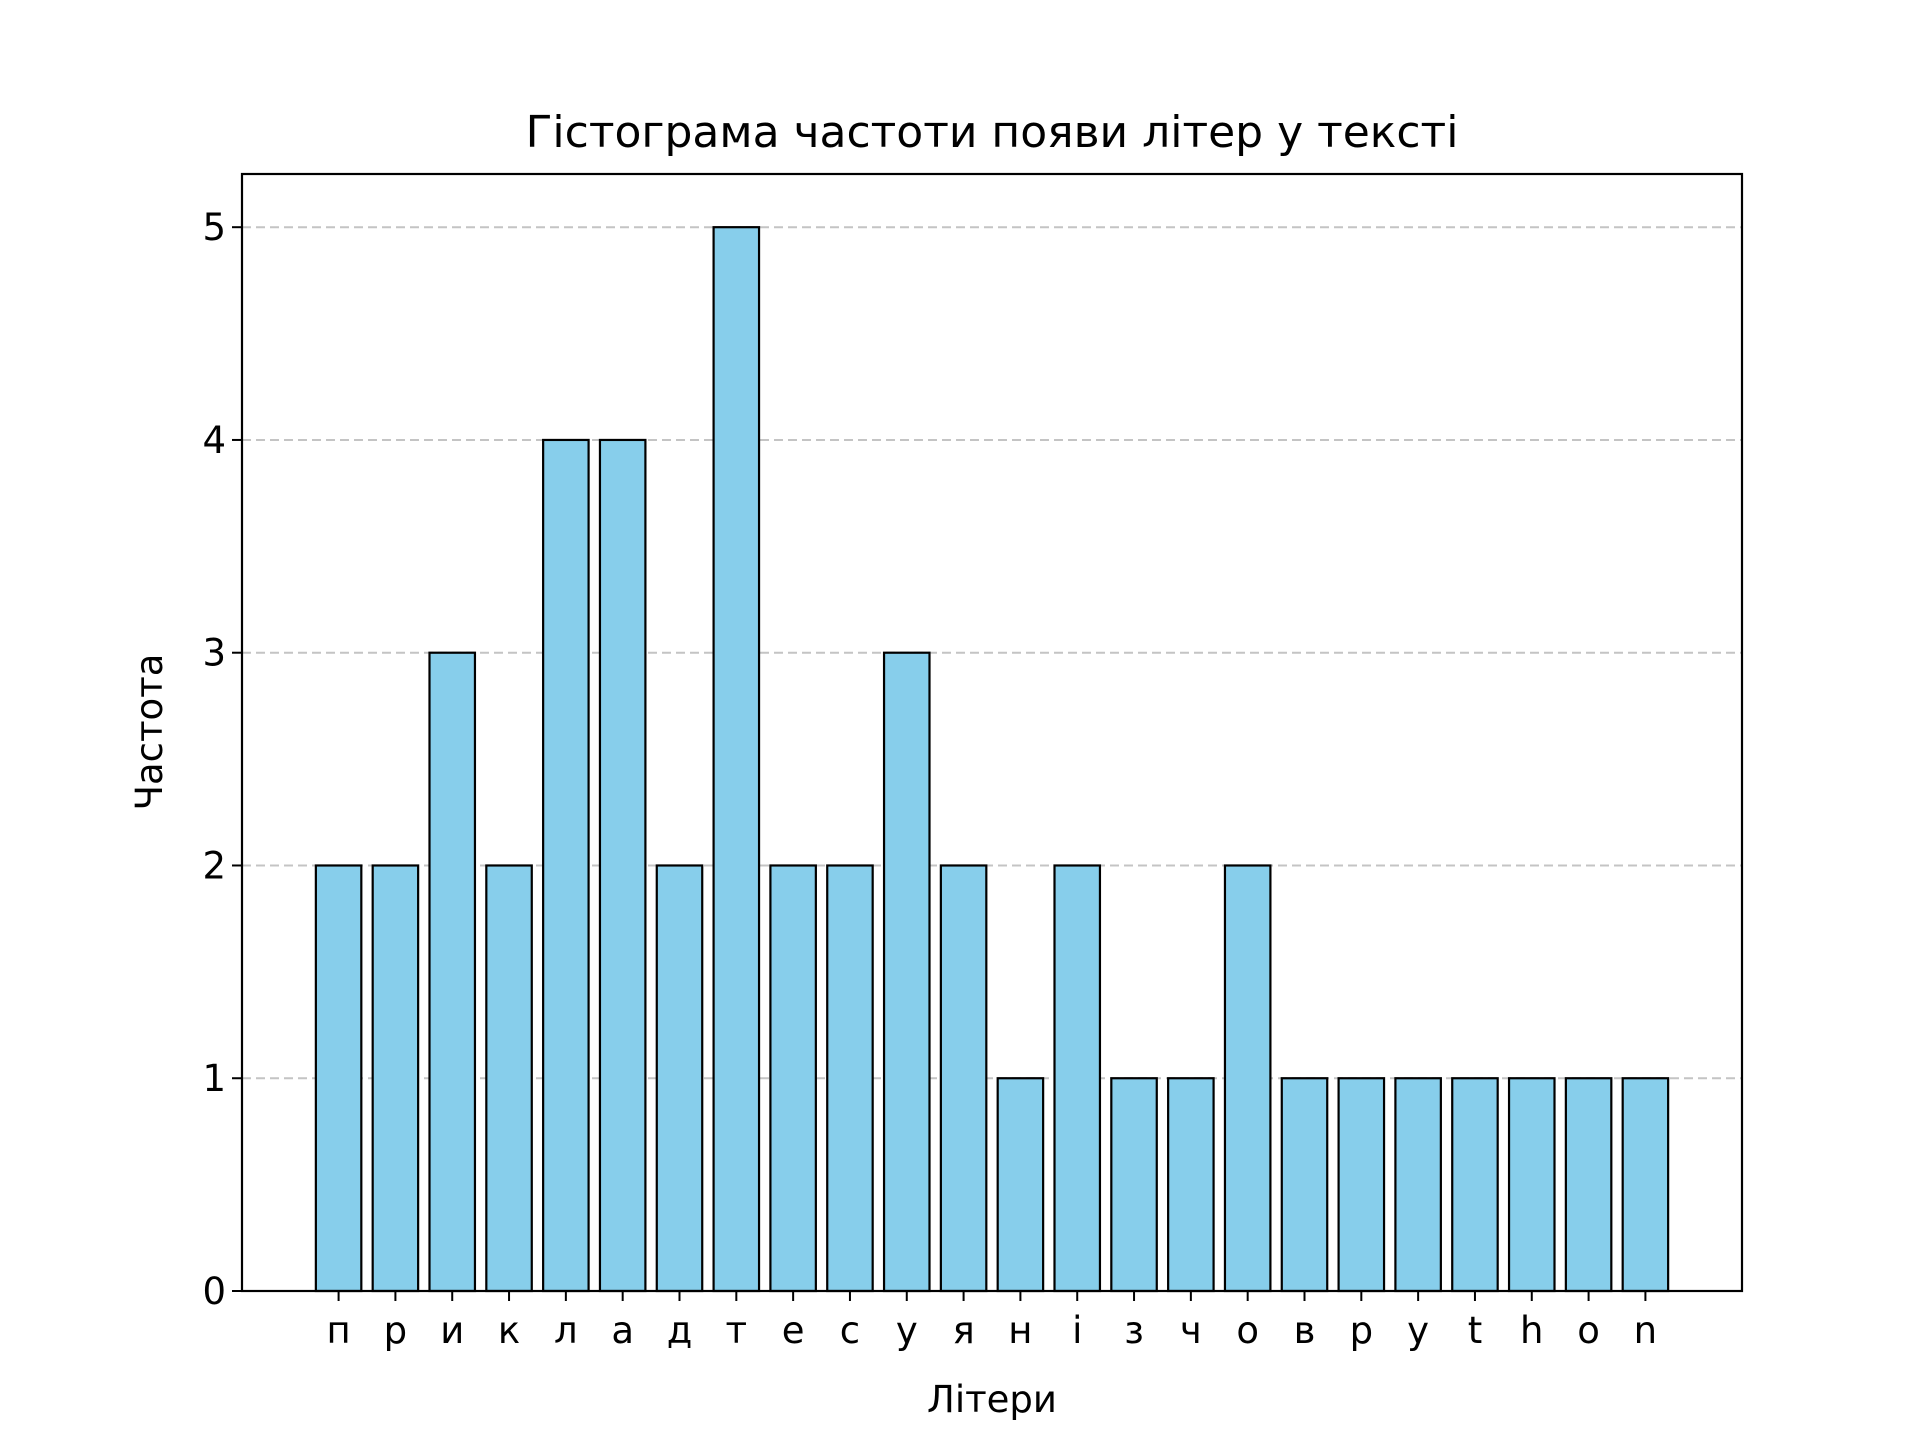  What do you see at coordinates (1305, 1330) in the screenshot?
I see `x-tick-label: в` at bounding box center [1305, 1330].